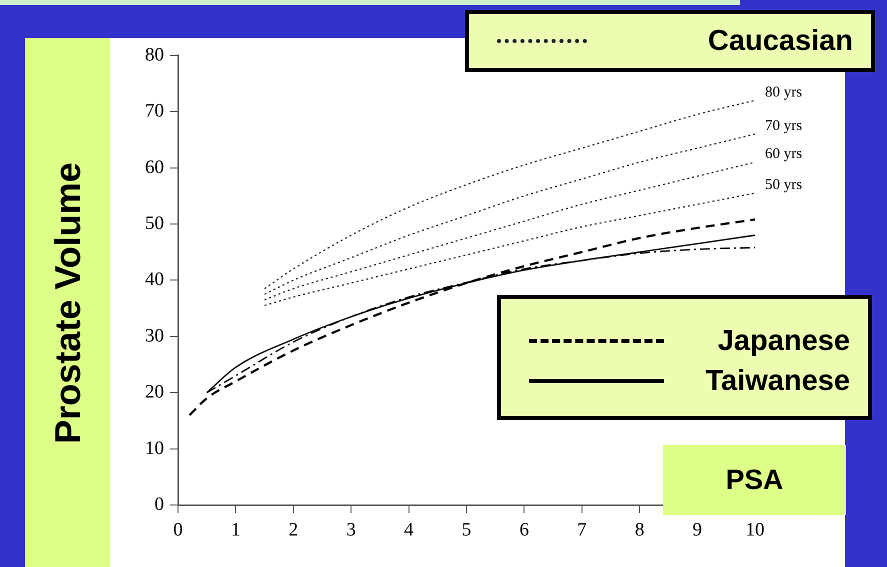  What do you see at coordinates (670, 41) in the screenshot?
I see `key-panel: Caucasian` at bounding box center [670, 41].